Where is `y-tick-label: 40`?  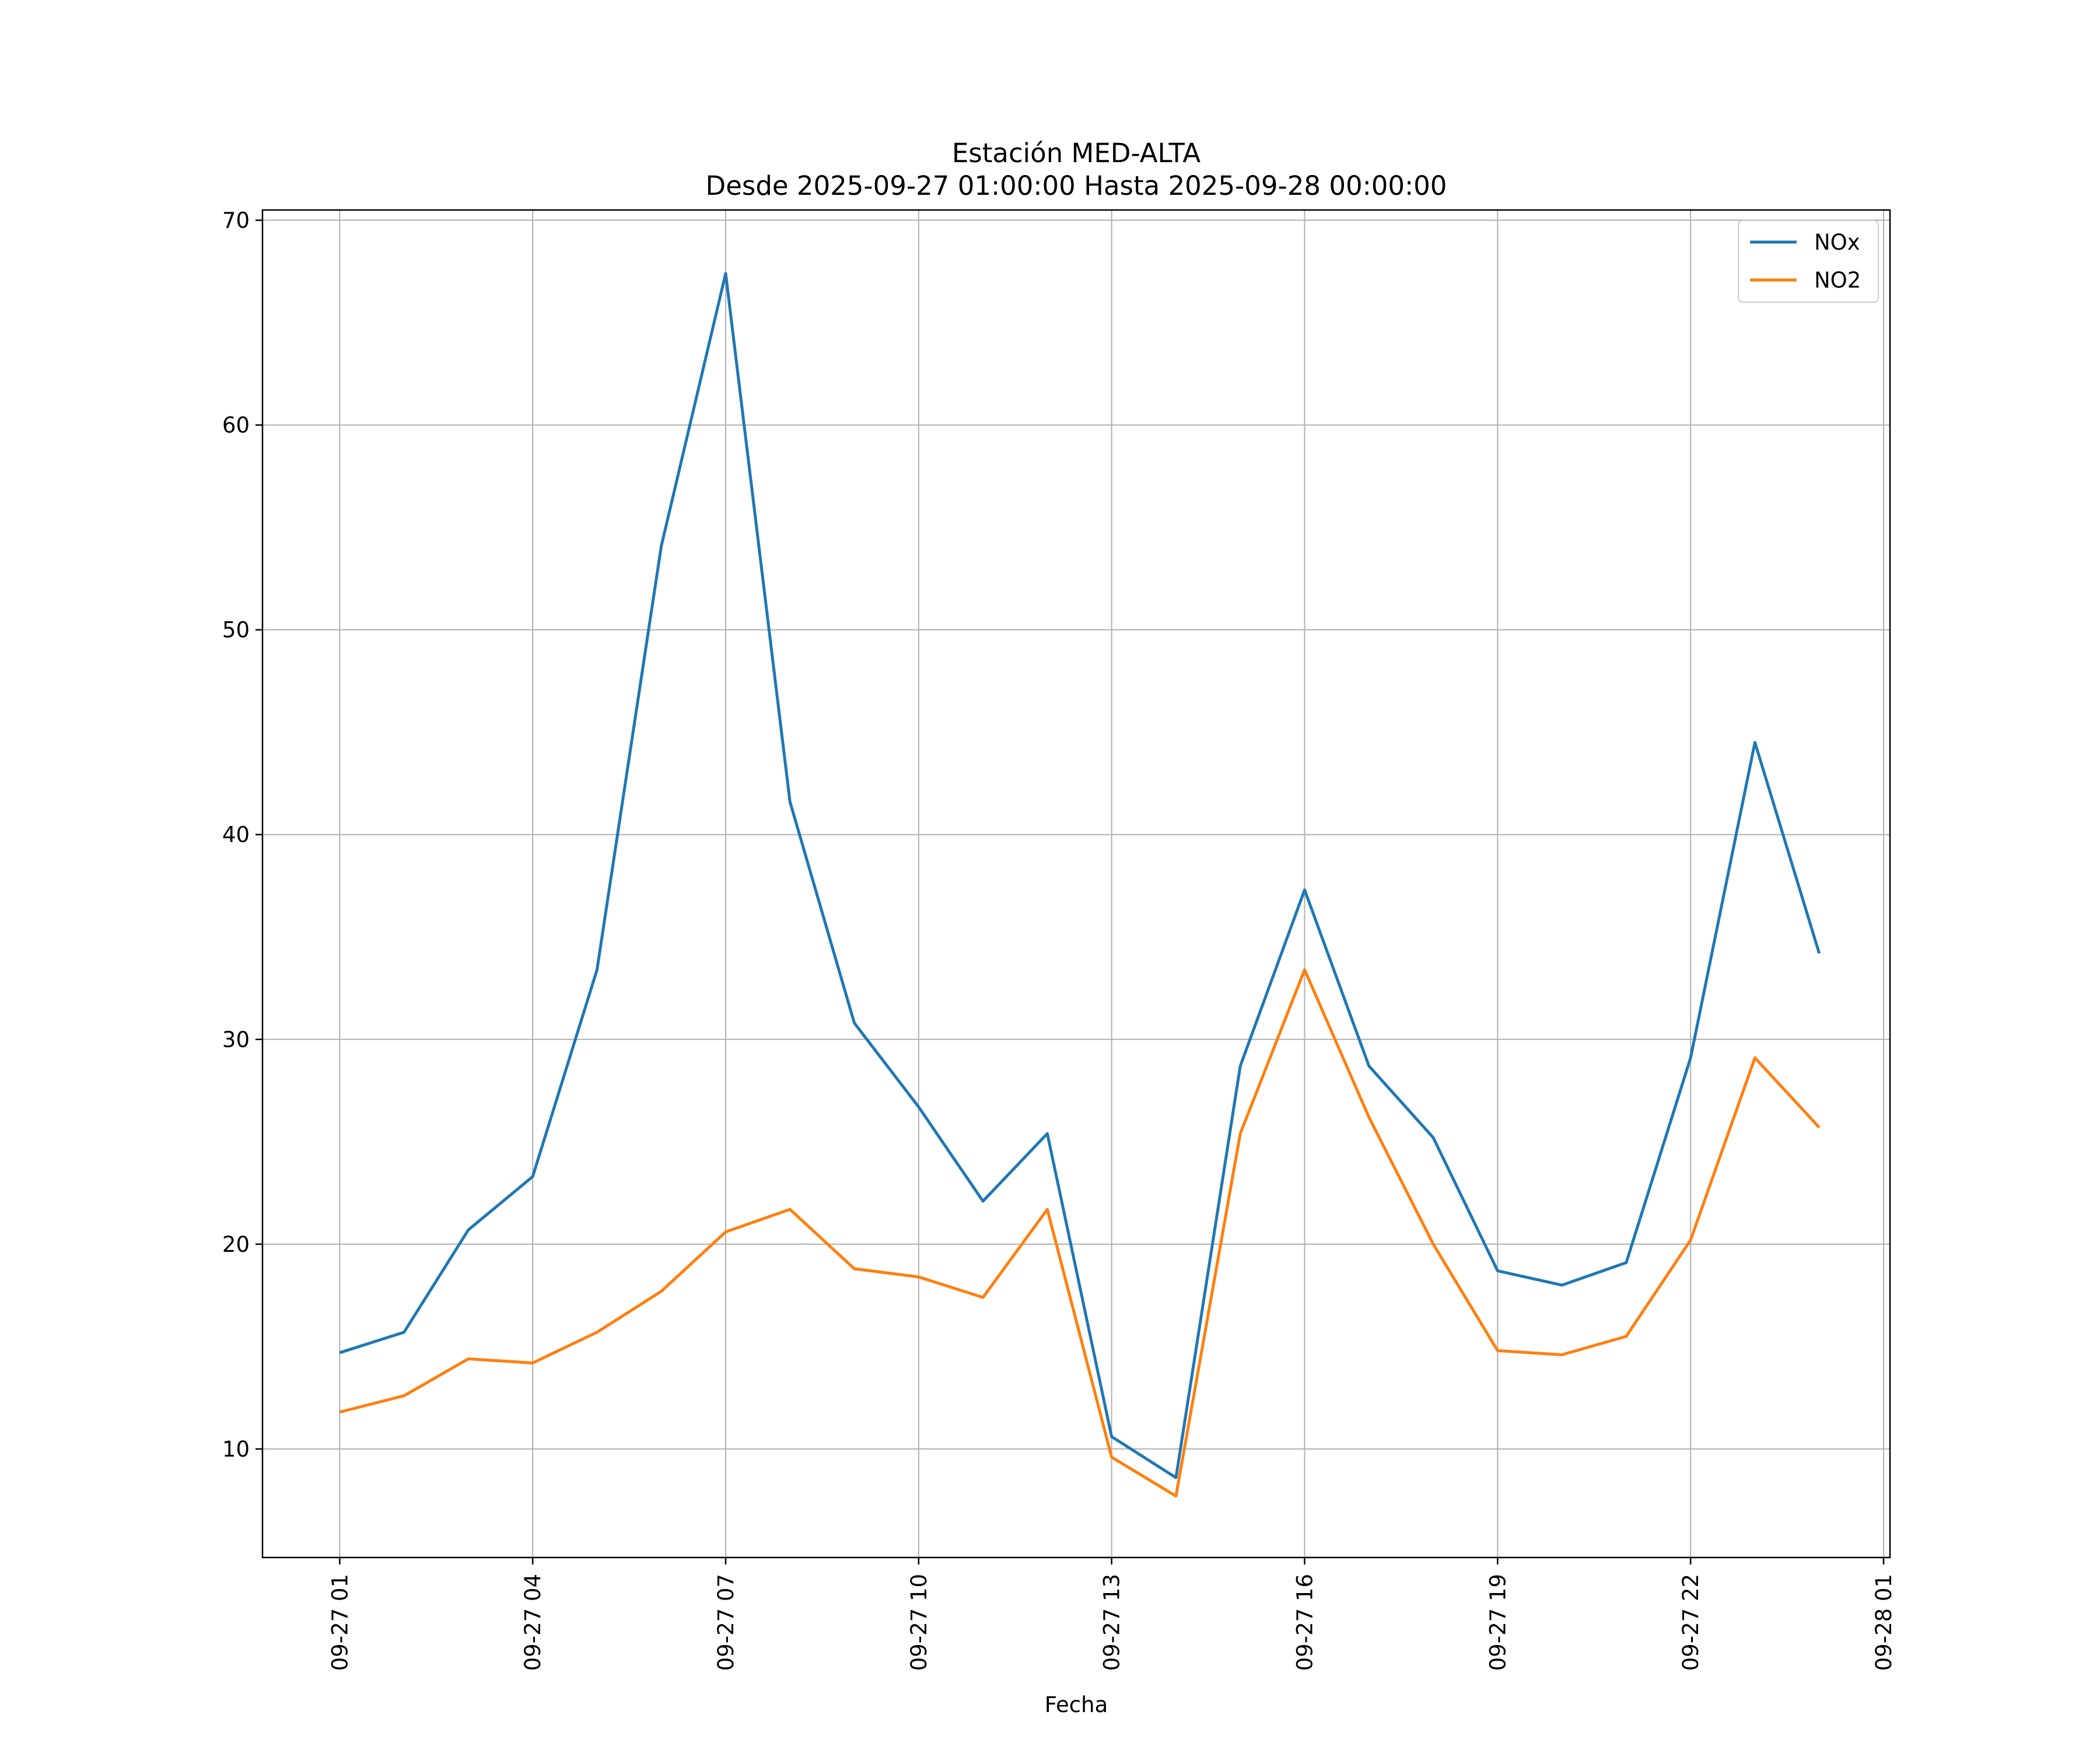 y-tick-label: 40 is located at coordinates (236, 835).